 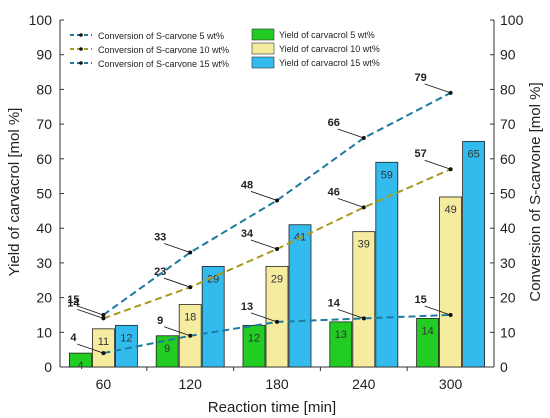 I want to click on y-tick-label-left: 90, so click(x=44, y=55).